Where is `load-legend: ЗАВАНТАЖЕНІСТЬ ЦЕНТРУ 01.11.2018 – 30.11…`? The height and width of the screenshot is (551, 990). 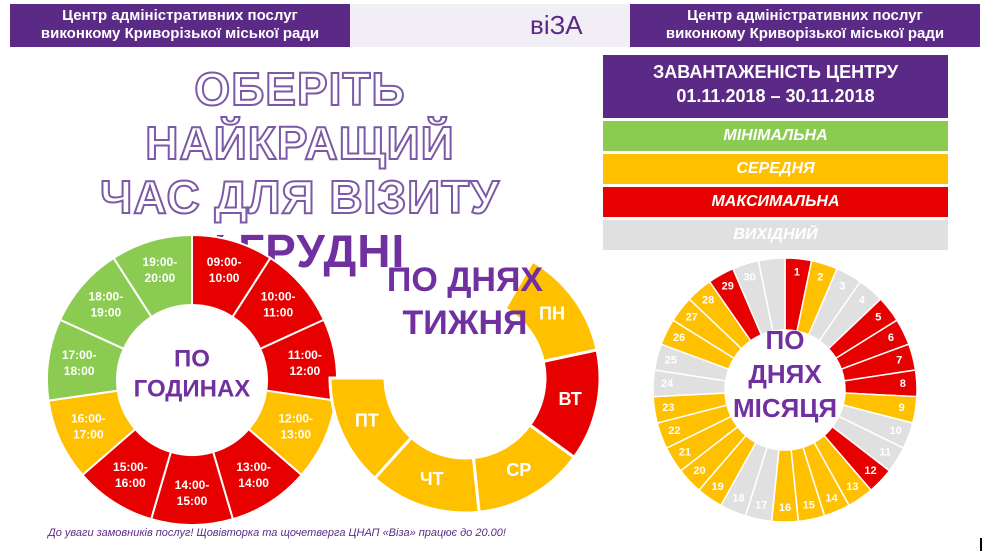 load-legend: ЗАВАНТАЖЕНІСТЬ ЦЕНТРУ 01.11.2018 – 30.11… is located at coordinates (775, 152).